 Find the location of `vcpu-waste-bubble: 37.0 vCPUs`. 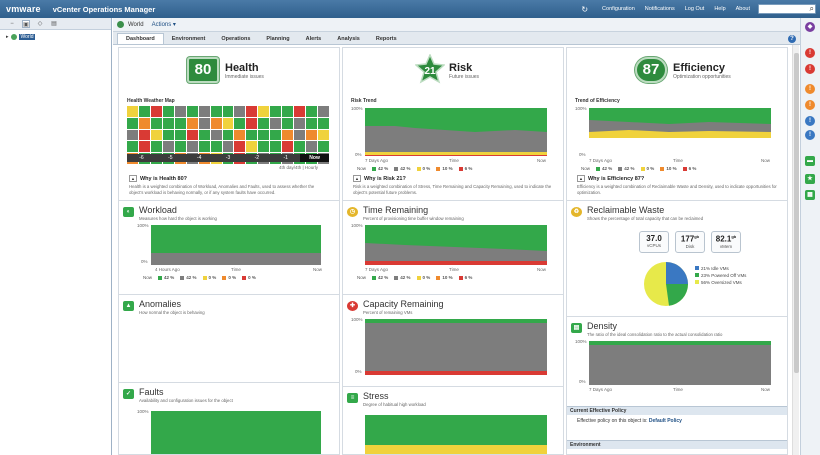

vcpu-waste-bubble: 37.0 vCPUs is located at coordinates (654, 242).